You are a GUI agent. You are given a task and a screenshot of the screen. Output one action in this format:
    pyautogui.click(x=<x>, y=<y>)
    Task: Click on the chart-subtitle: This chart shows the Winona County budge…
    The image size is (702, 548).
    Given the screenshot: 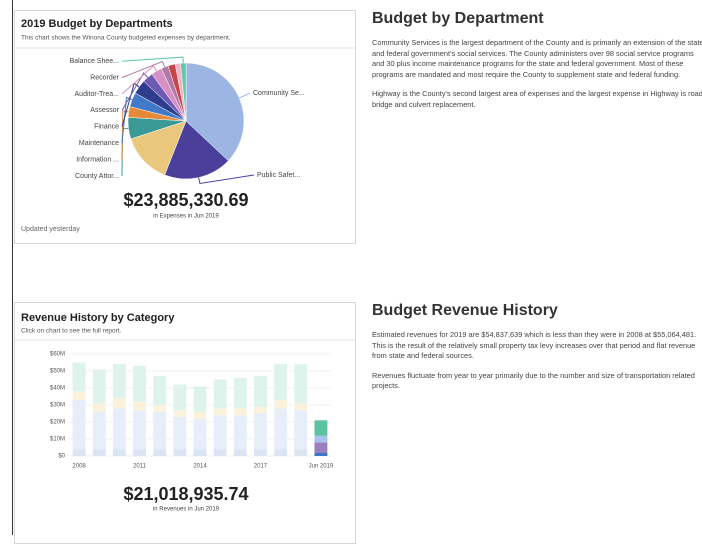 What is the action you would take?
    pyautogui.click(x=126, y=38)
    